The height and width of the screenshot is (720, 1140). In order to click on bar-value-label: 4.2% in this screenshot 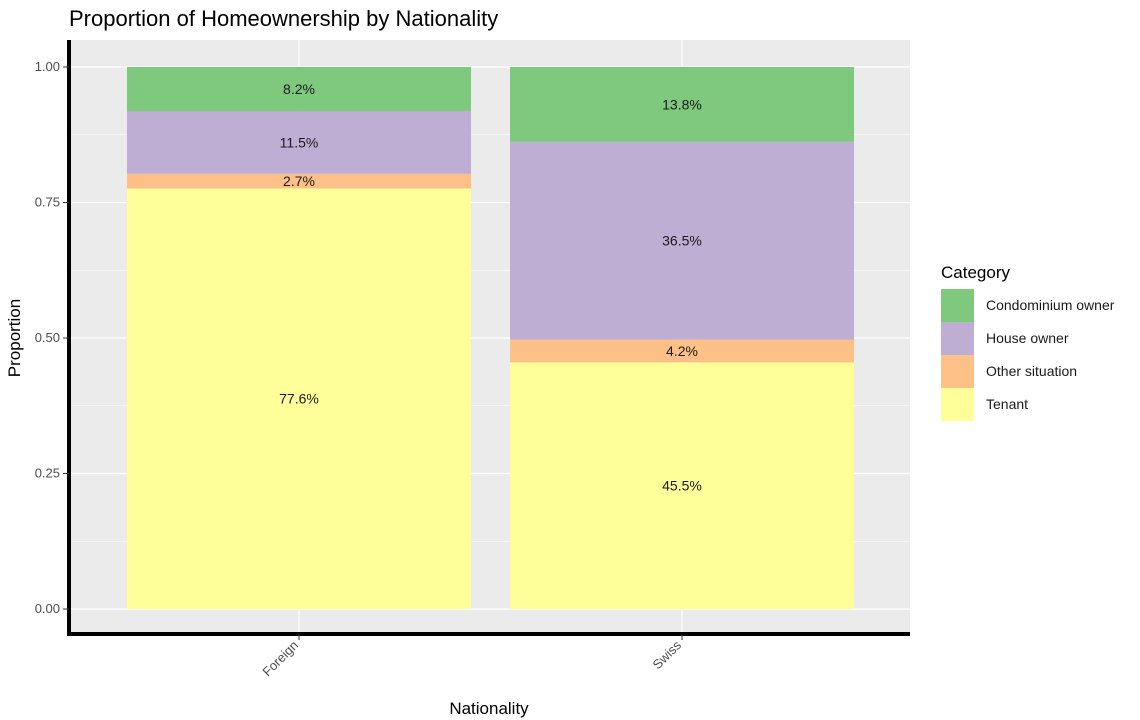, I will do `click(682, 351)`.